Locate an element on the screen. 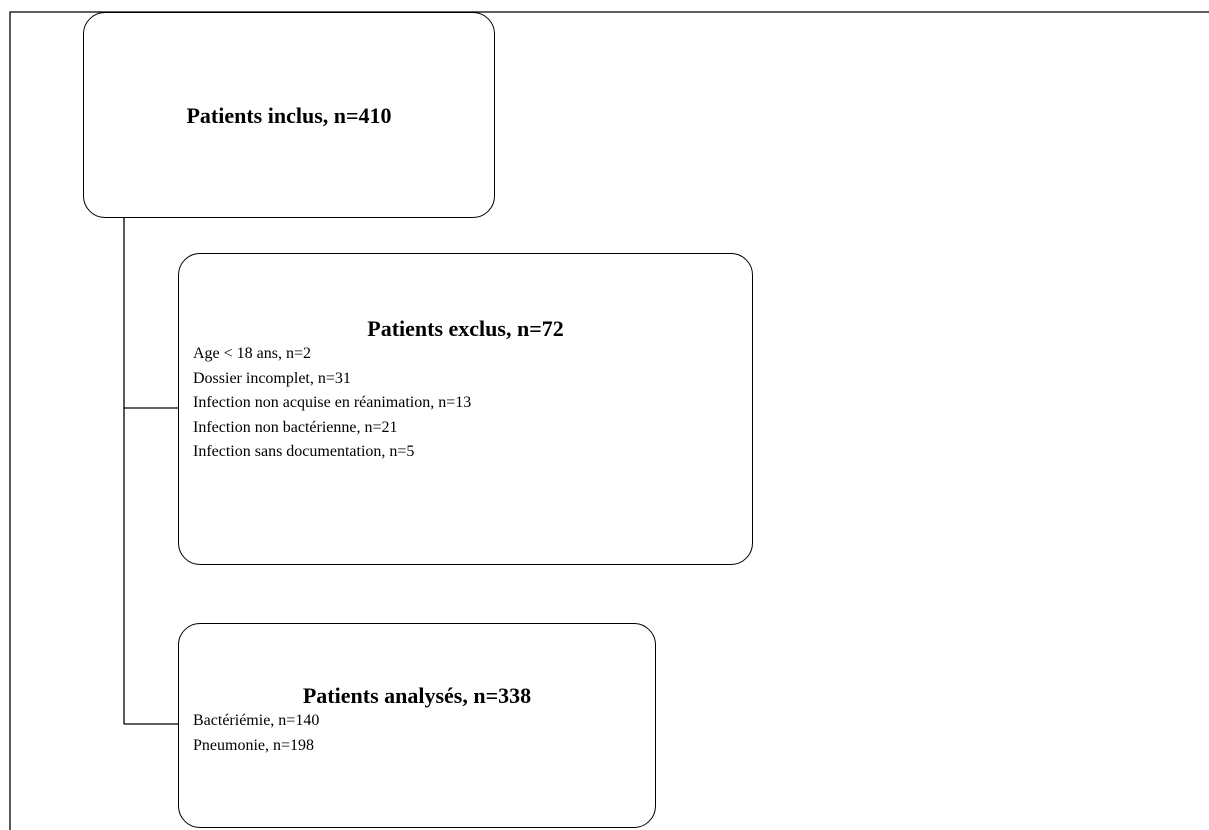  item: Infection non bactérienne, n=21 is located at coordinates (295, 427).